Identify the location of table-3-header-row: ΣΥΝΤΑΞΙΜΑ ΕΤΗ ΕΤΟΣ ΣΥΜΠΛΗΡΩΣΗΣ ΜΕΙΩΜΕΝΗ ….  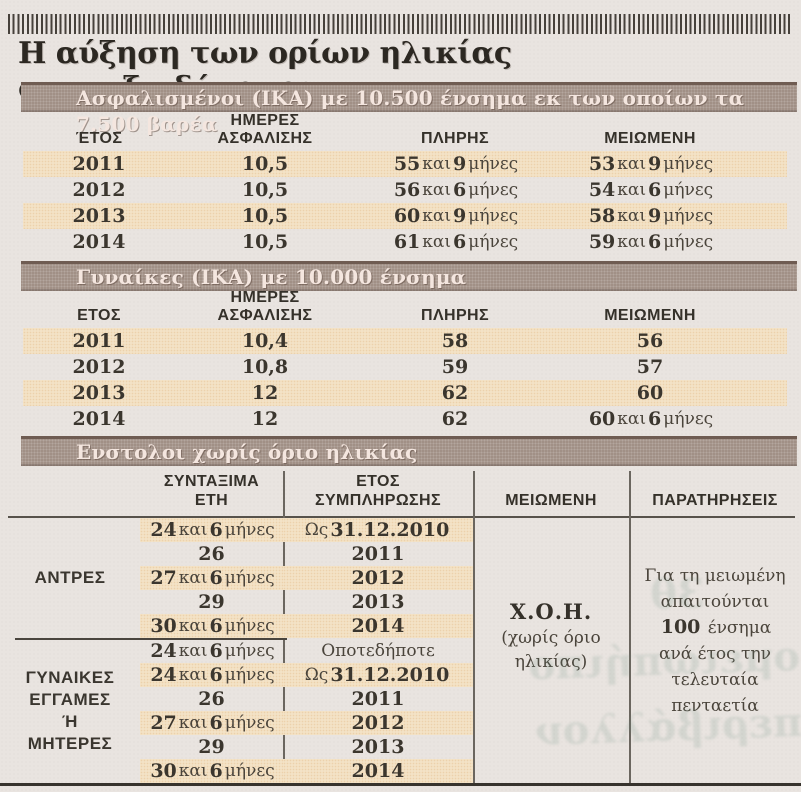
(400, 491).